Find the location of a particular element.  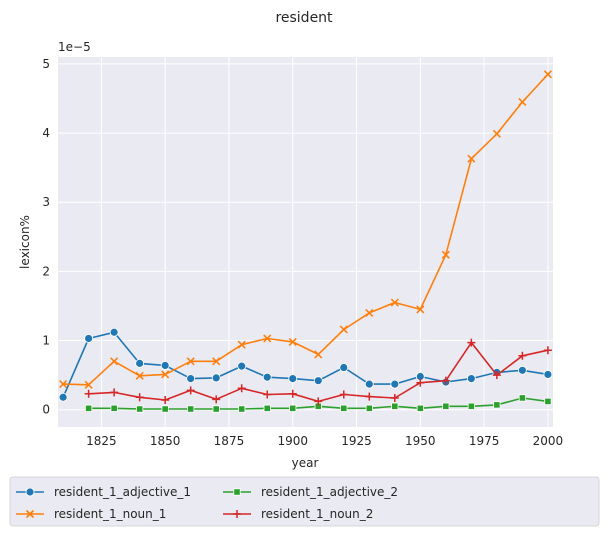

x-tick-label: 1825 is located at coordinates (101, 441).